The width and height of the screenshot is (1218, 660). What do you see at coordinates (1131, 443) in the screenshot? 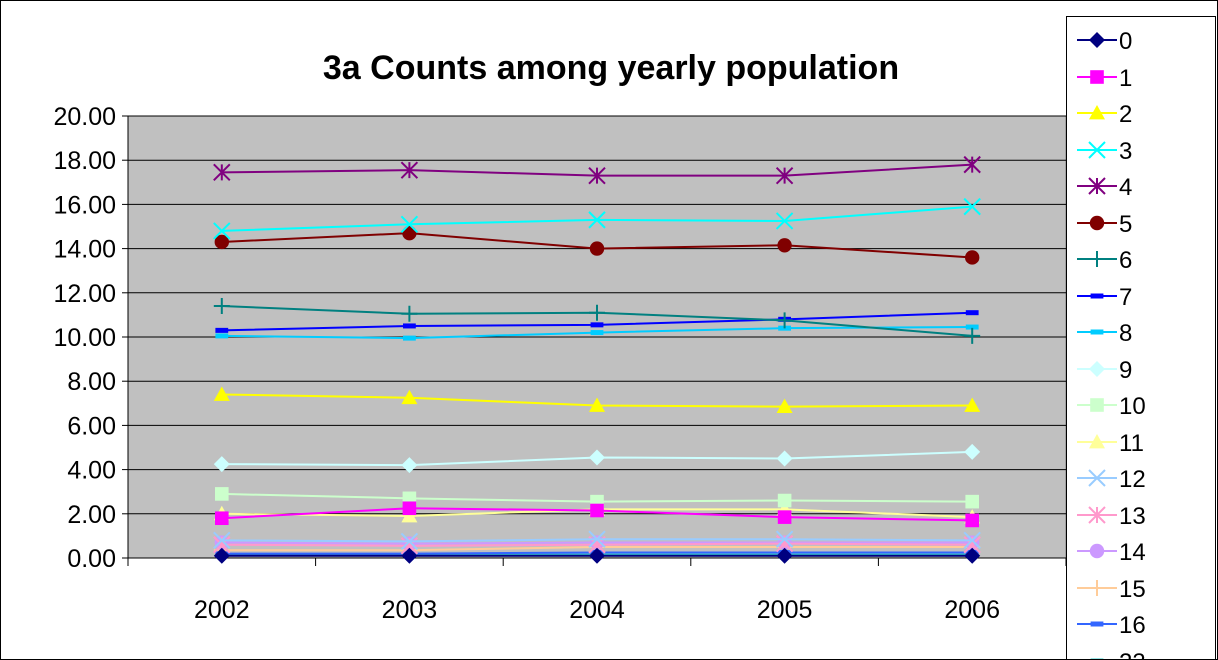
I see `legend-label: 11` at bounding box center [1131, 443].